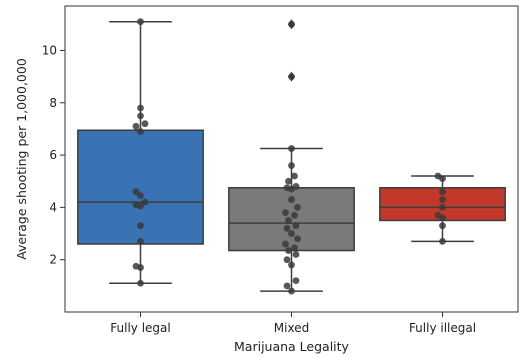 The image size is (522, 358). I want to click on x-tick-label: Mixed, so click(291, 328).